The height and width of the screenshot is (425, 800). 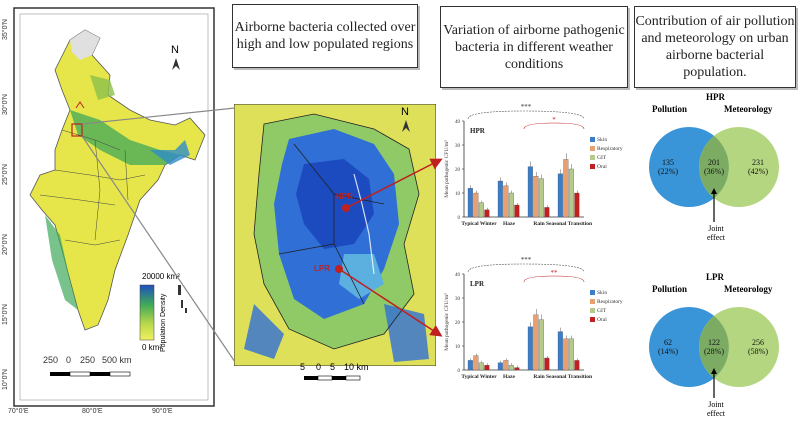 What do you see at coordinates (161, 276) in the screenshot?
I see `legend-high-label: 20000 km²` at bounding box center [161, 276].